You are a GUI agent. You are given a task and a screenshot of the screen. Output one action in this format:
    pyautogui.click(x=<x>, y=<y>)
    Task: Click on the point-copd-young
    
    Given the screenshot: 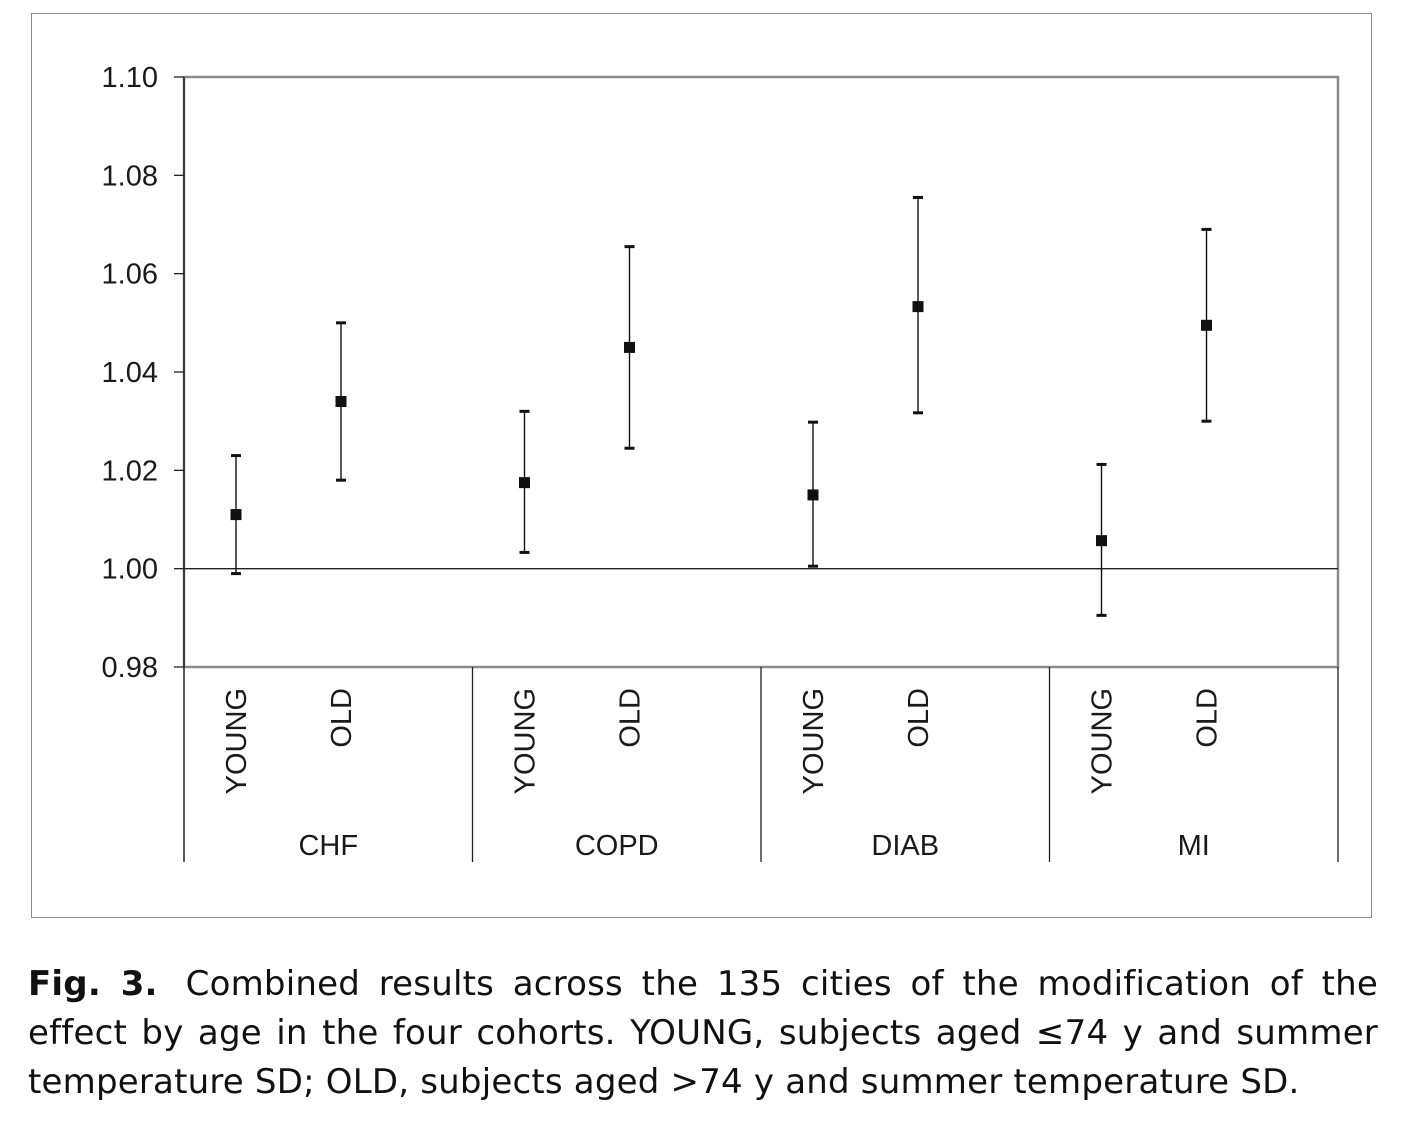 What is the action you would take?
    pyautogui.click(x=524, y=483)
    